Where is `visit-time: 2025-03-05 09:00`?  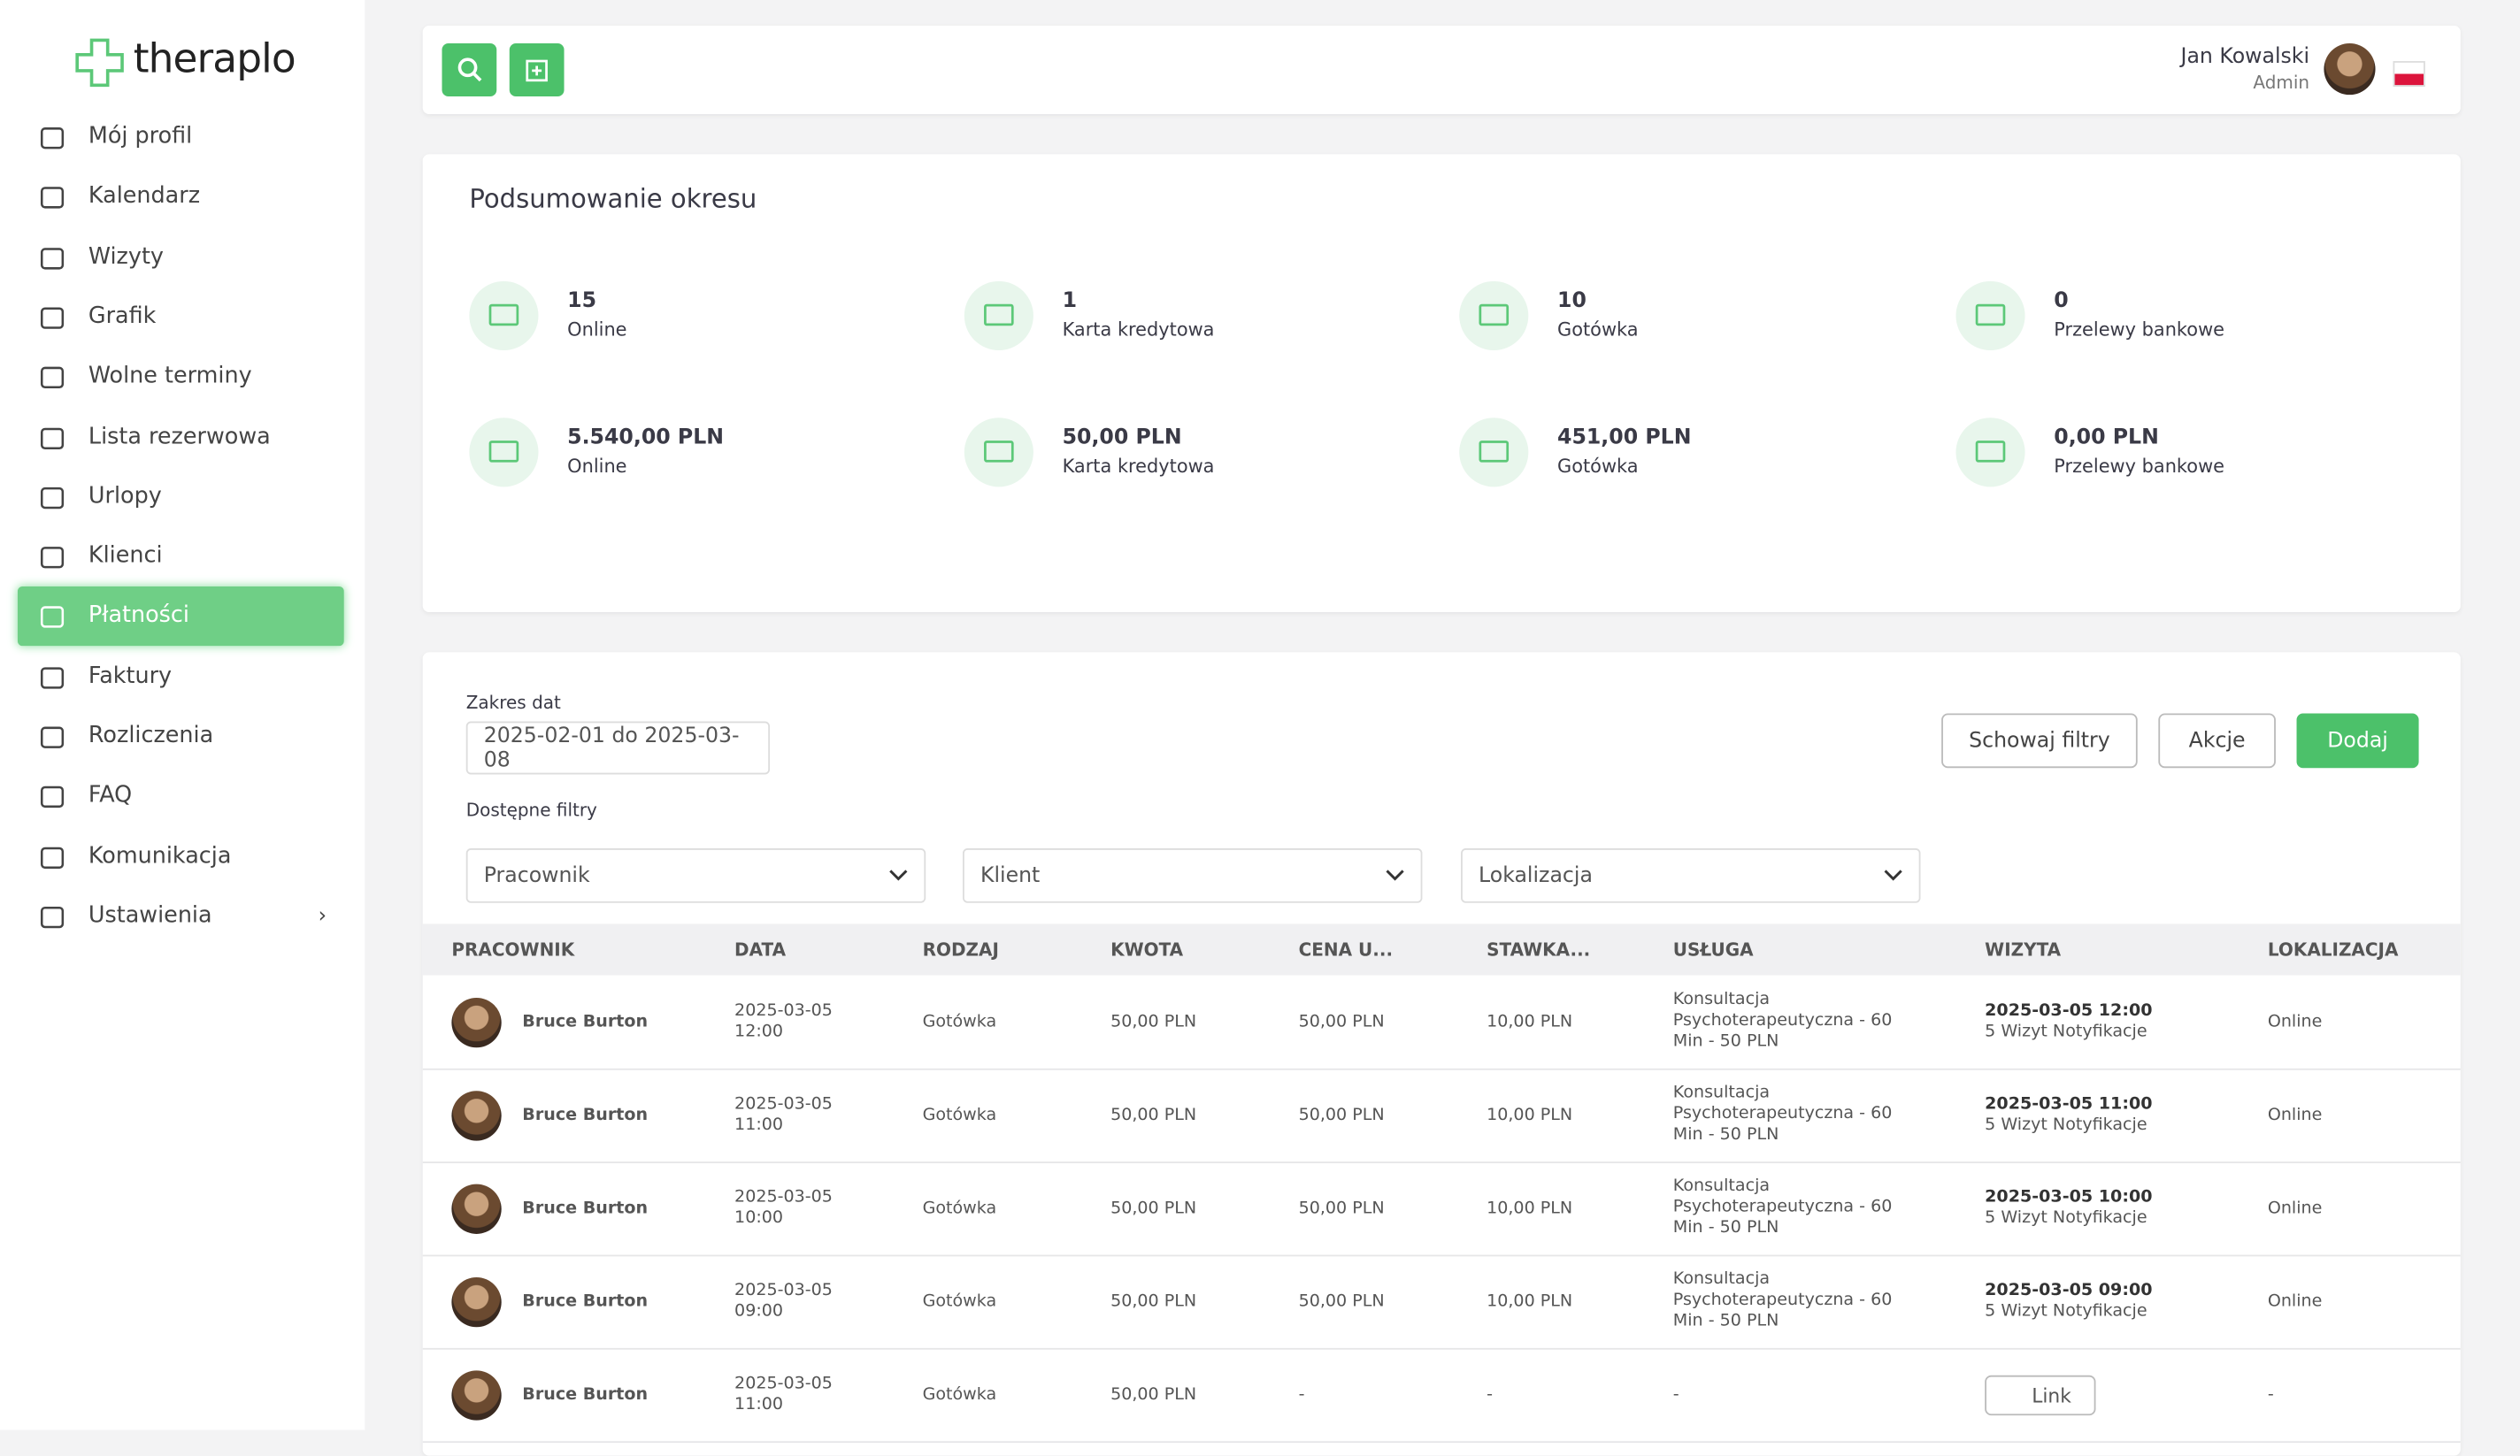
visit-time: 2025-03-05 09:00 is located at coordinates (2068, 1291).